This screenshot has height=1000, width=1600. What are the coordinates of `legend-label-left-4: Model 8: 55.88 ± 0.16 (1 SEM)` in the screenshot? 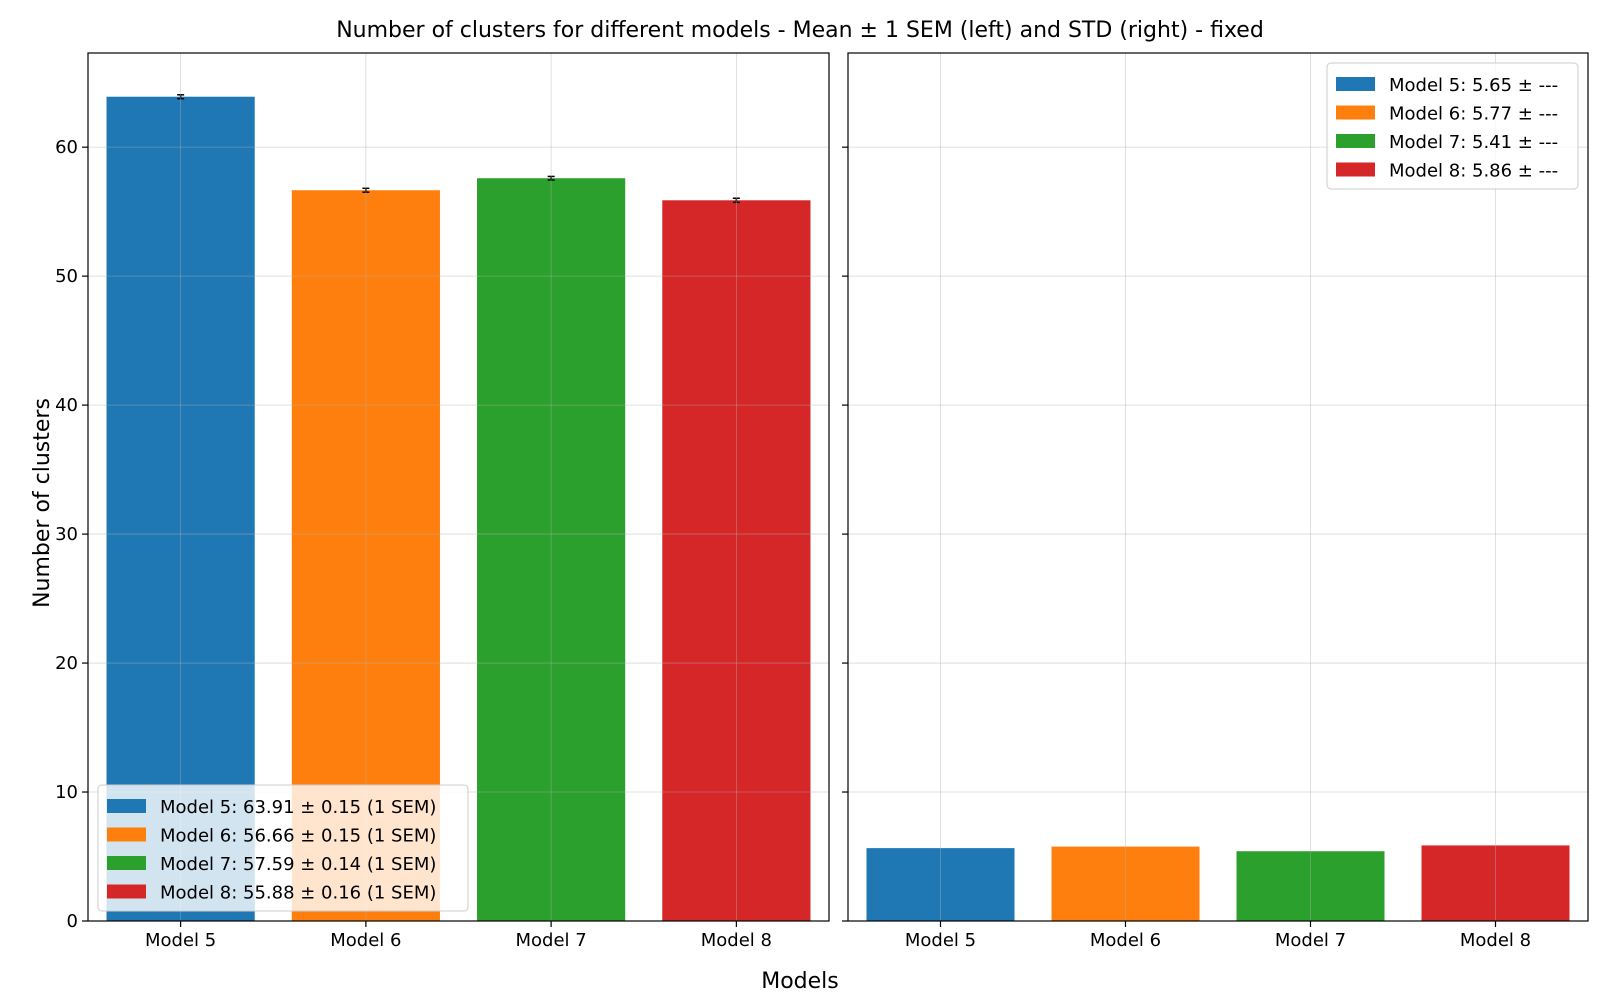 It's located at (298, 893).